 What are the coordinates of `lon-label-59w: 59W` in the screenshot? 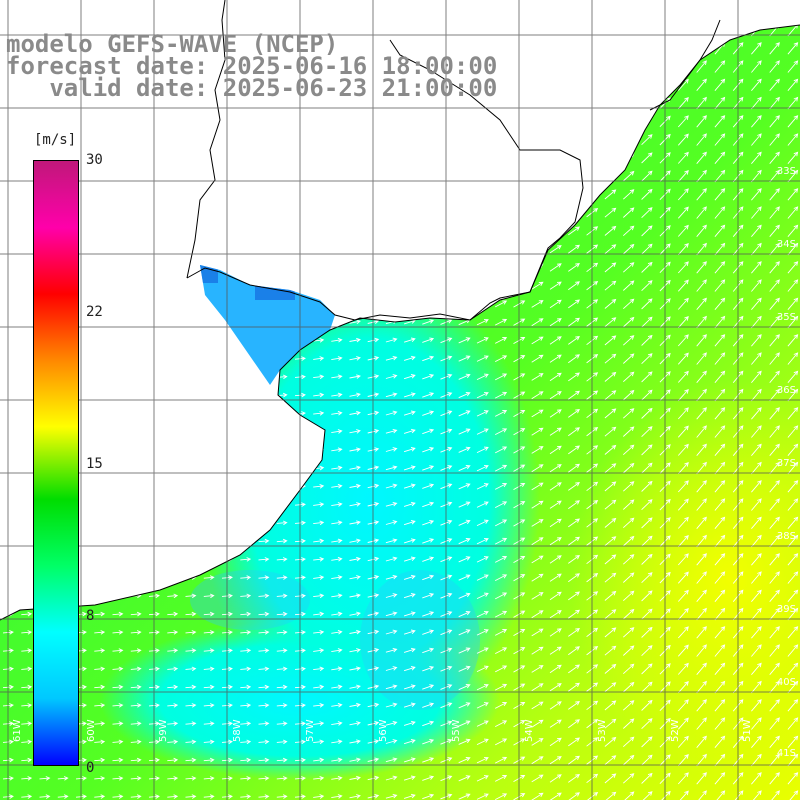 It's located at (163, 730).